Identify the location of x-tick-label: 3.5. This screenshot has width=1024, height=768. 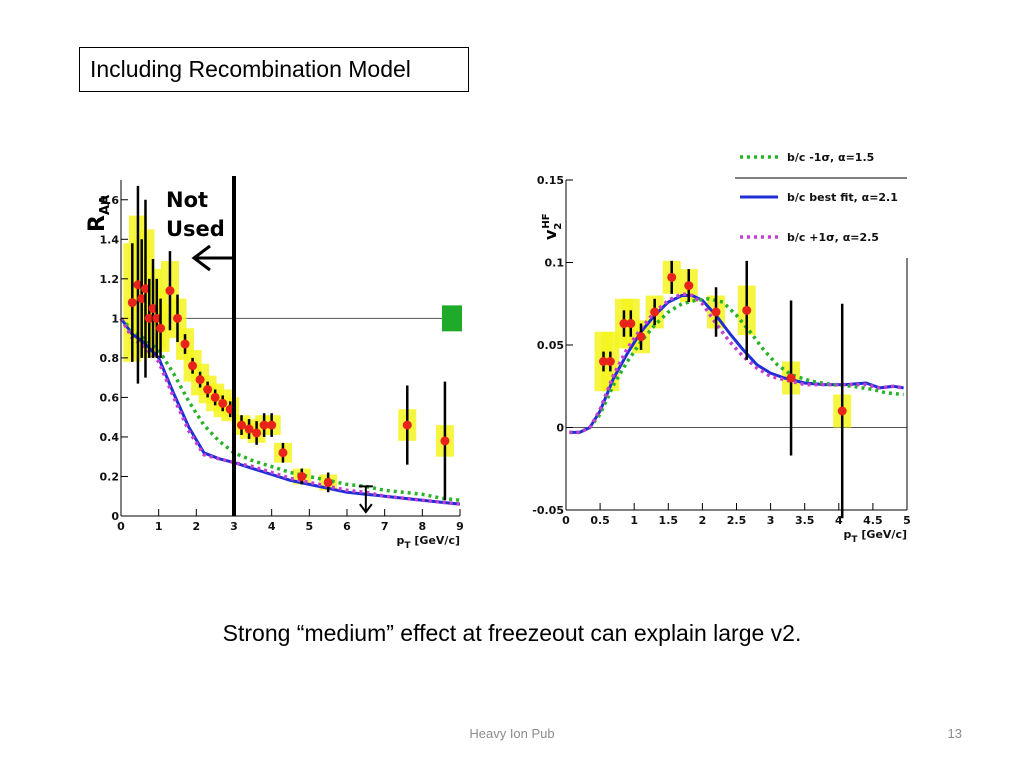
(805, 520).